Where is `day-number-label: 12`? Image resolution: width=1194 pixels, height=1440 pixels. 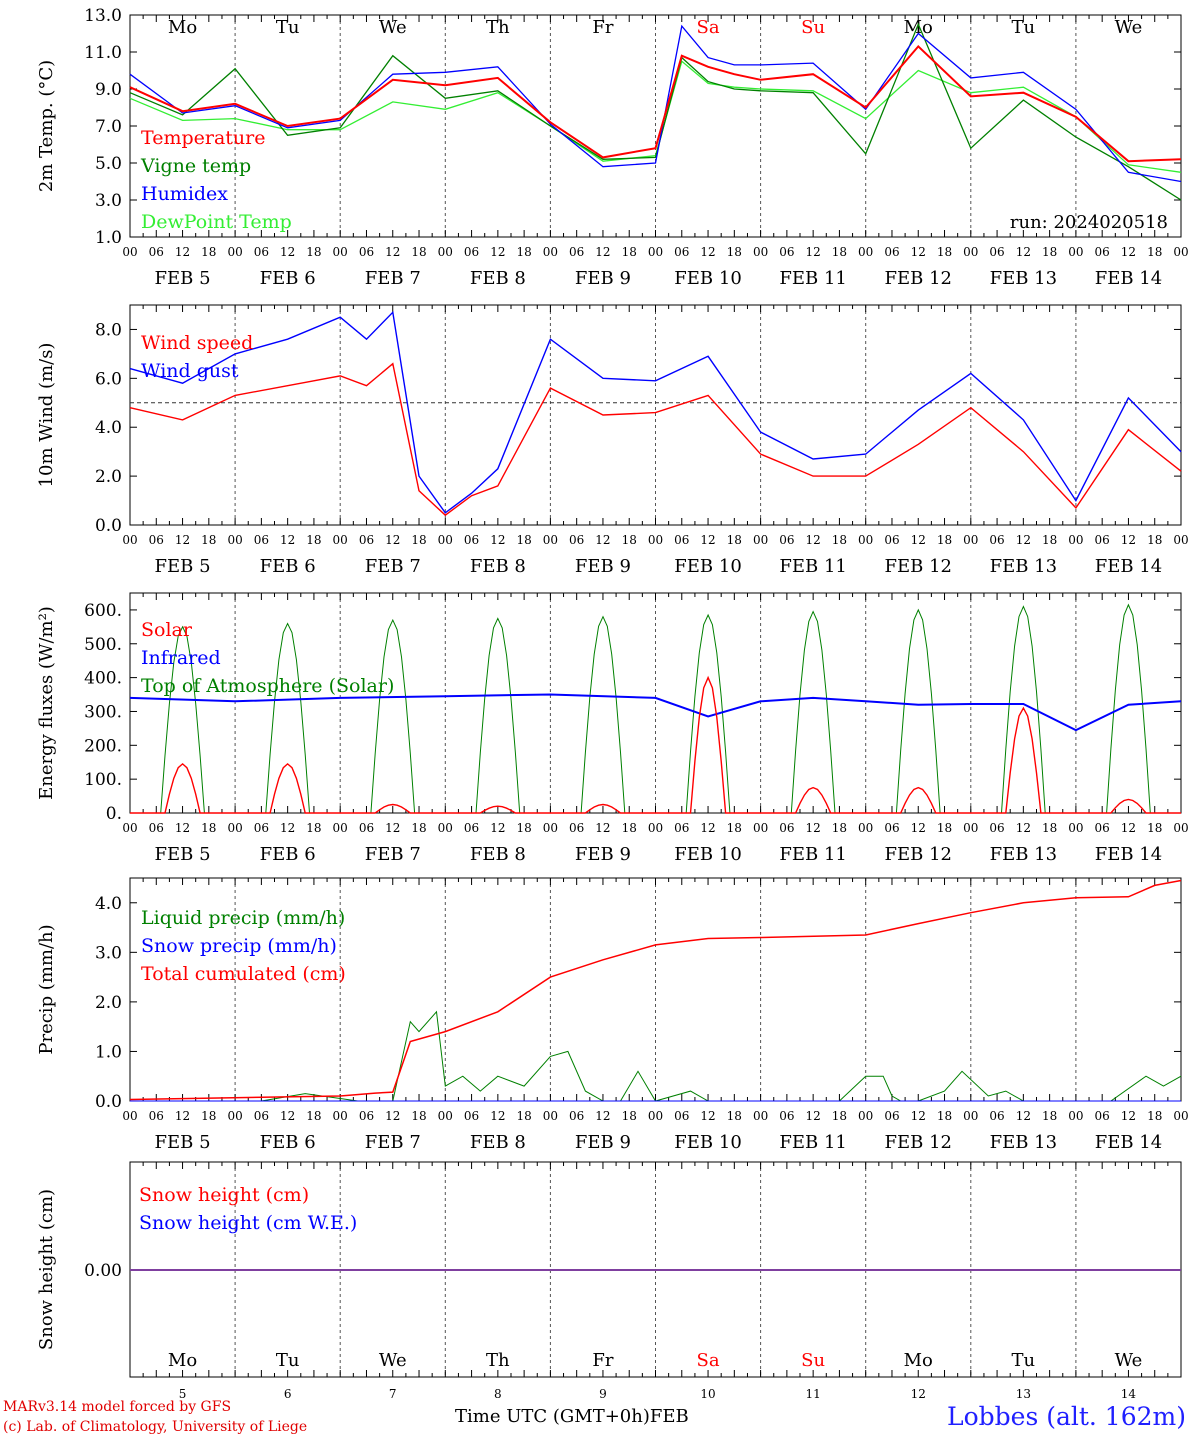 day-number-label: 12 is located at coordinates (918, 1394).